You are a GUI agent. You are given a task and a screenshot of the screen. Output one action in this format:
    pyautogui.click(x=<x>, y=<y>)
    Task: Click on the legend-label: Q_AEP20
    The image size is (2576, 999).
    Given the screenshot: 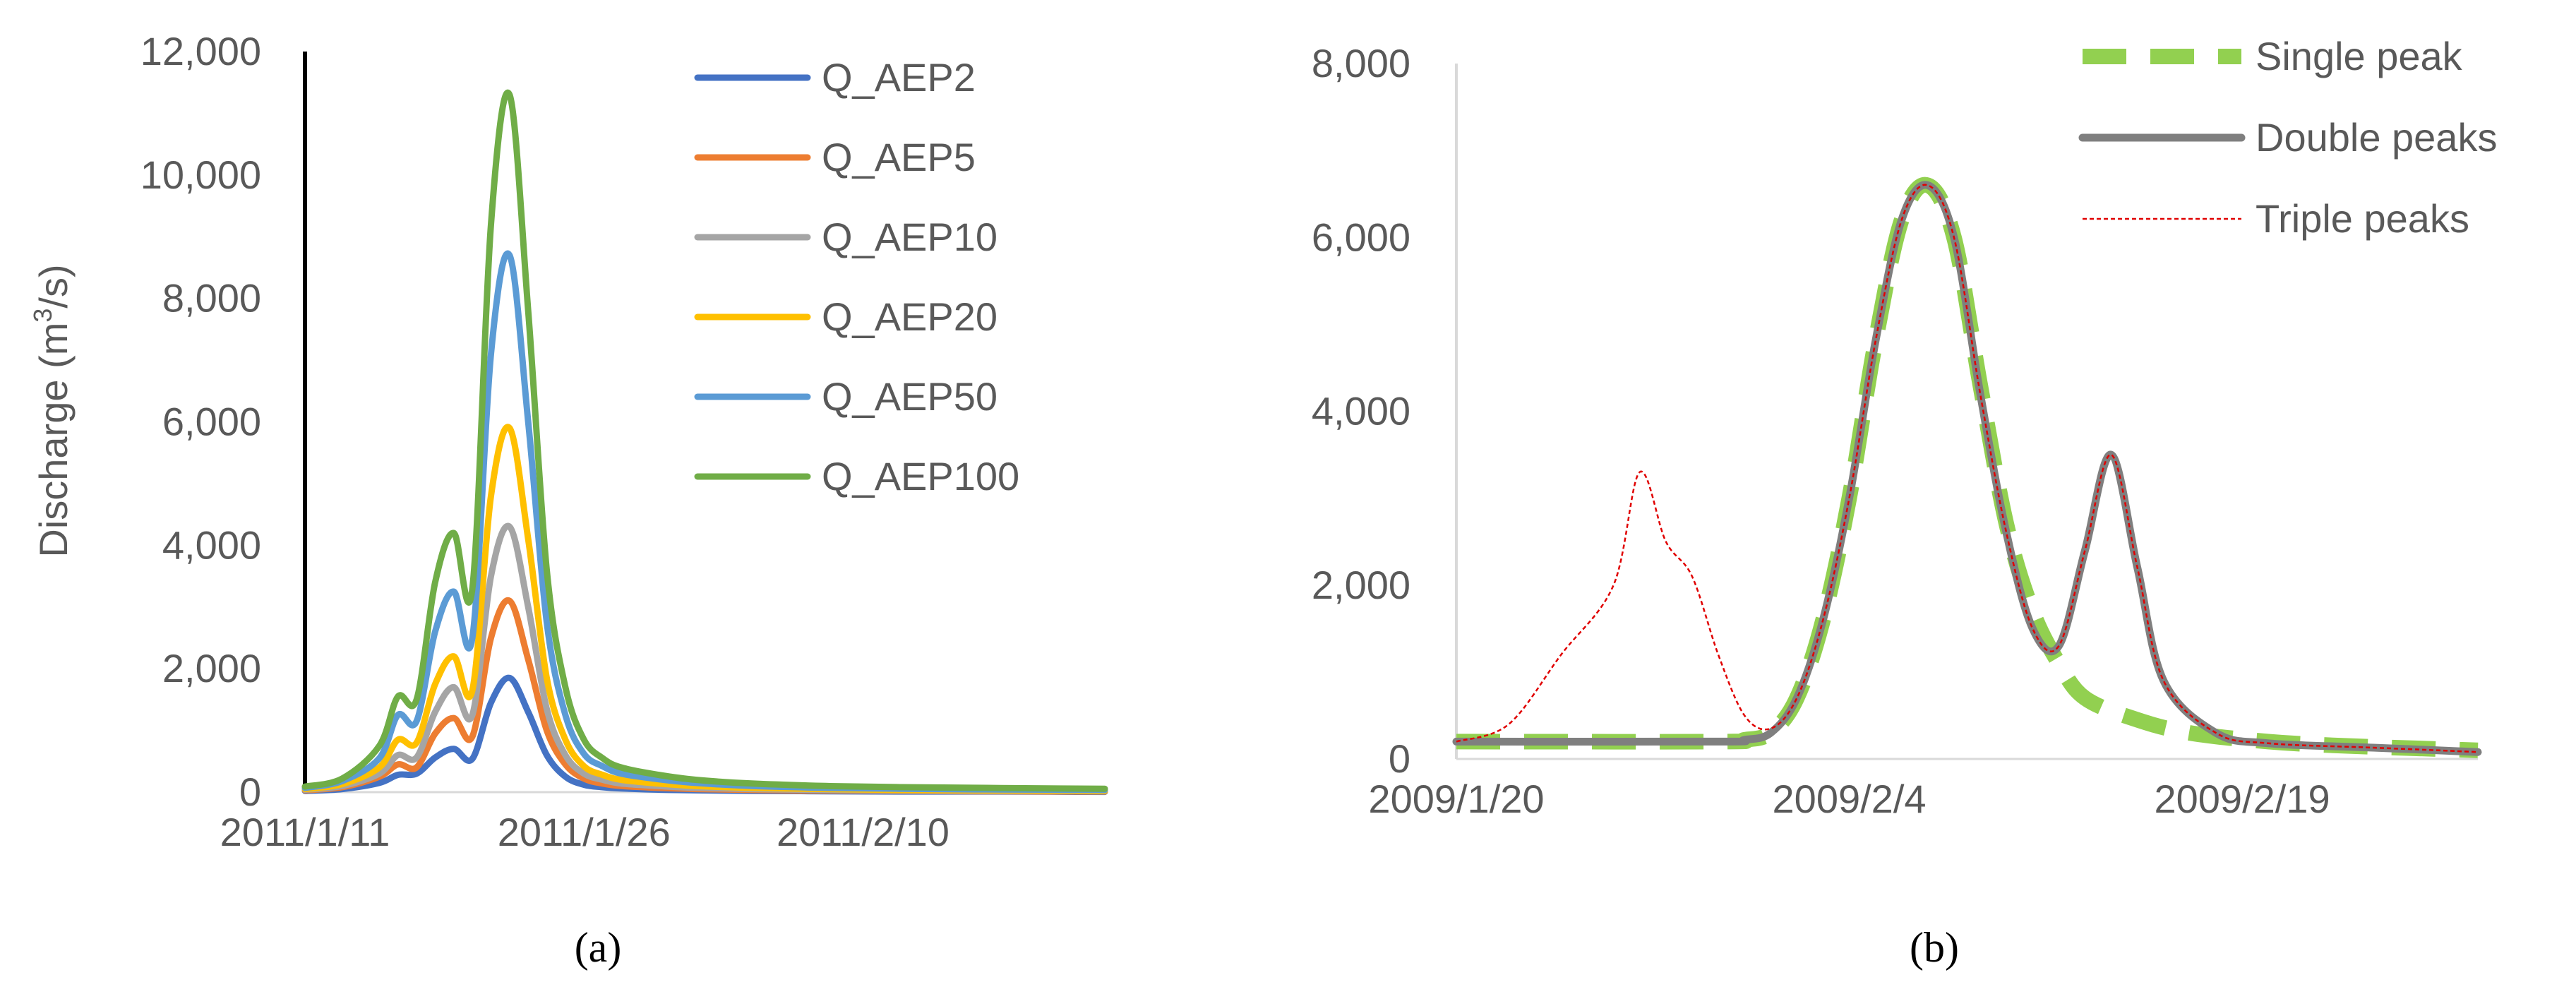 What is the action you would take?
    pyautogui.click(x=910, y=316)
    